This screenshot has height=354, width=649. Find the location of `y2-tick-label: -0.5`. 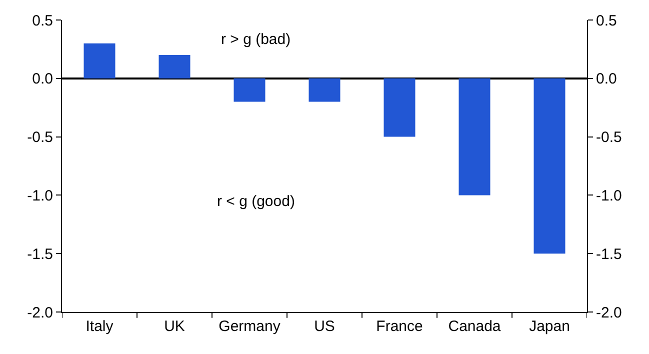

y2-tick-label: -0.5 is located at coordinates (609, 137).